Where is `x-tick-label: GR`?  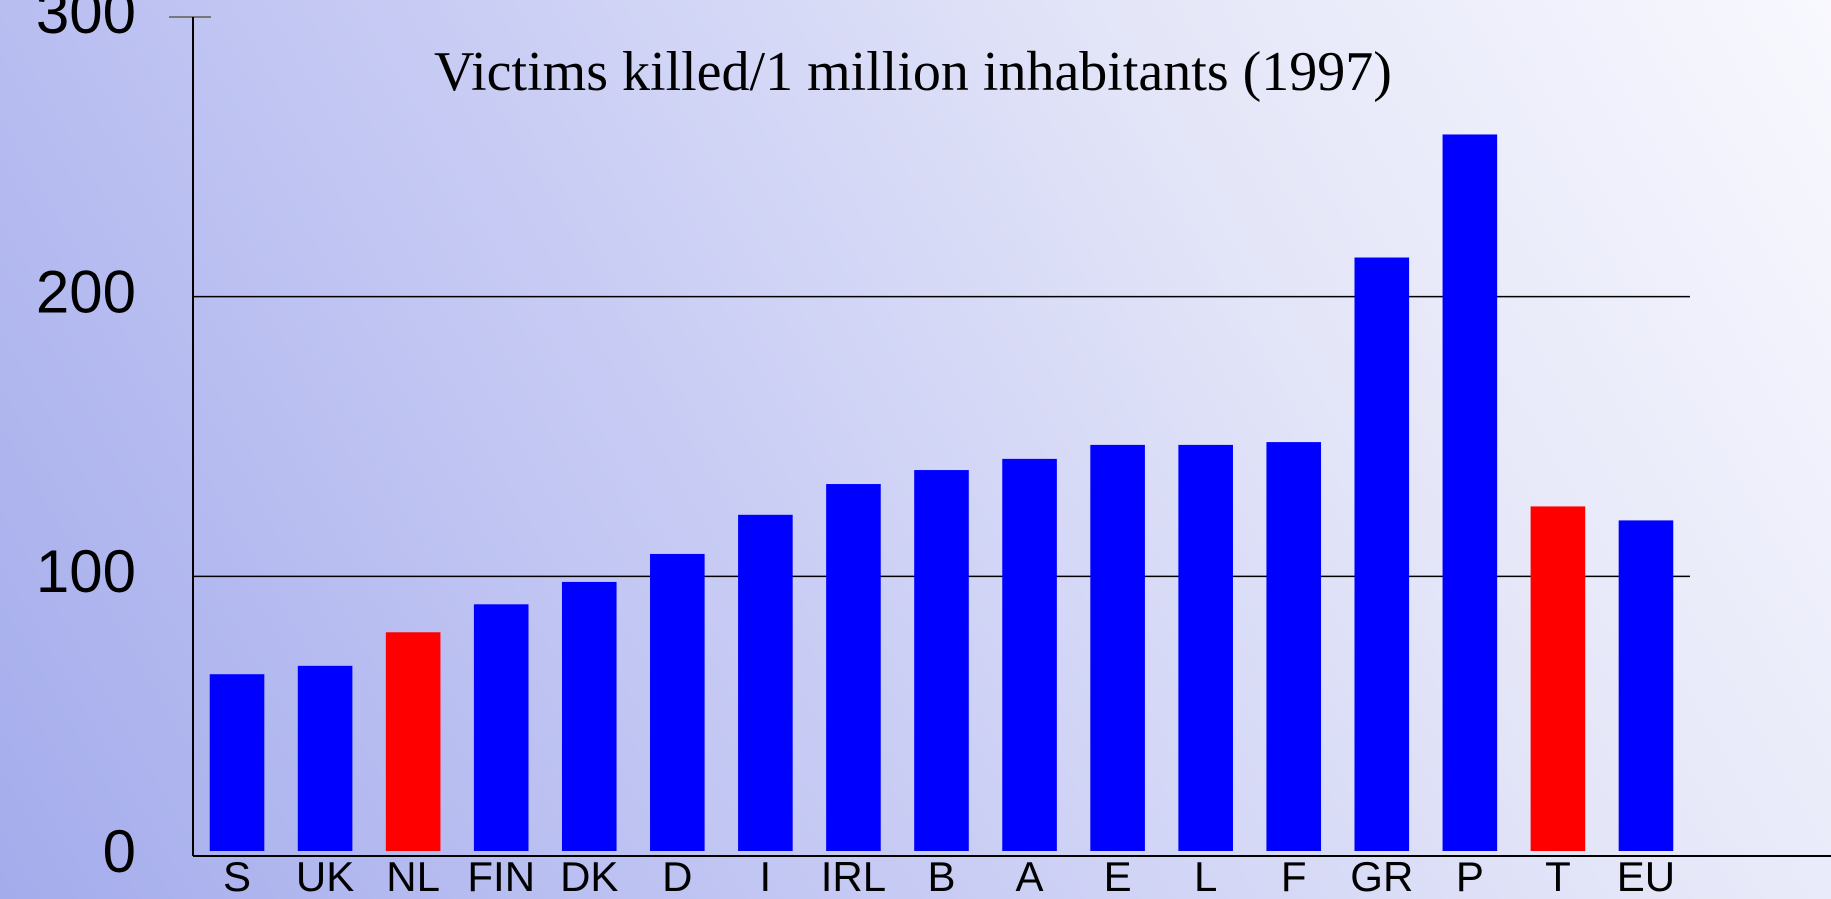
x-tick-label: GR is located at coordinates (1381, 876).